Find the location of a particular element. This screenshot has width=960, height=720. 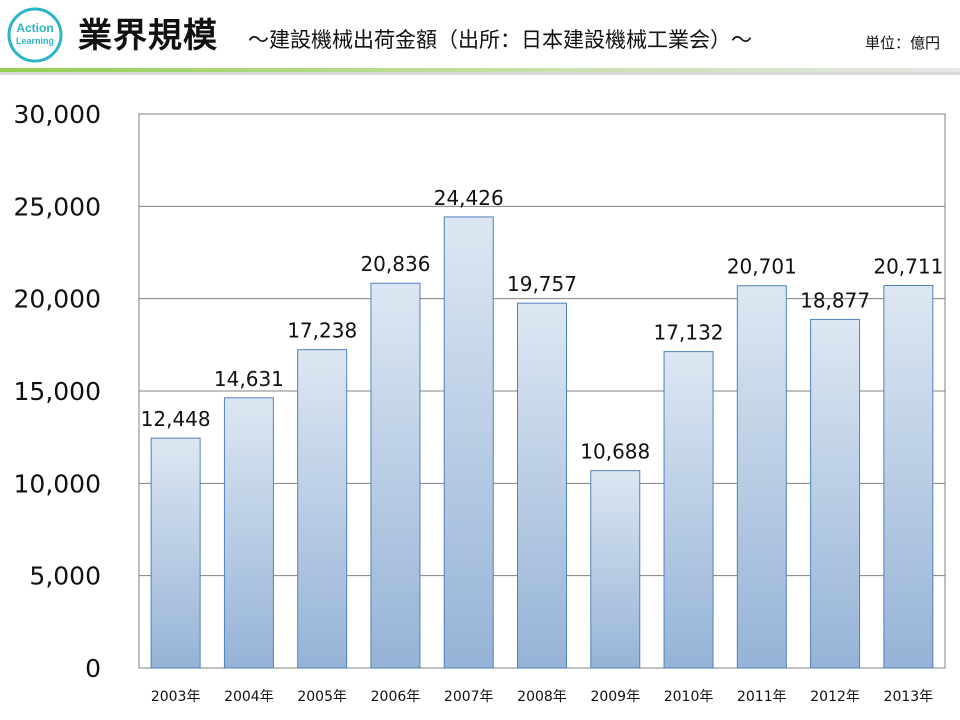

y-tick-label: 30,000 is located at coordinates (57, 114).